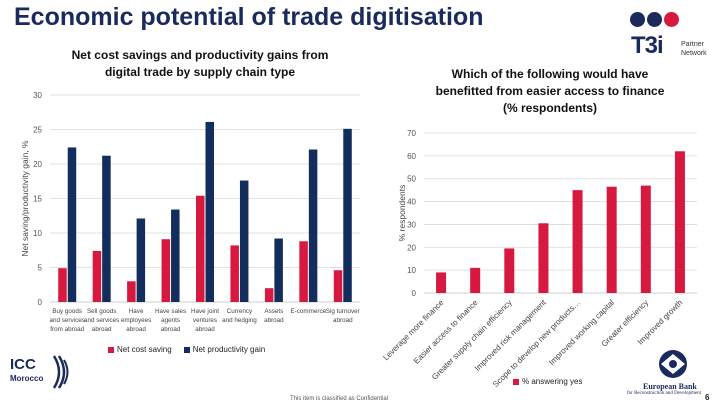 This screenshot has height=405, width=720. I want to click on chart1-category-label: Have joint ventures abroad, so click(205, 320).